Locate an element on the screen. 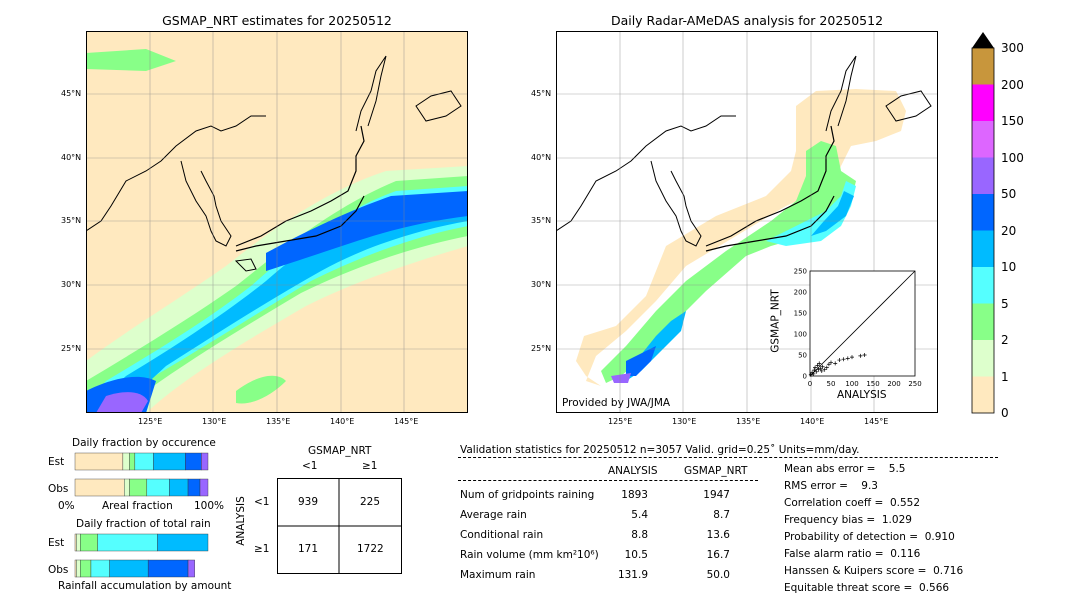 This screenshot has height=612, width=1080. inset-x-tick: 250 is located at coordinates (914, 384).